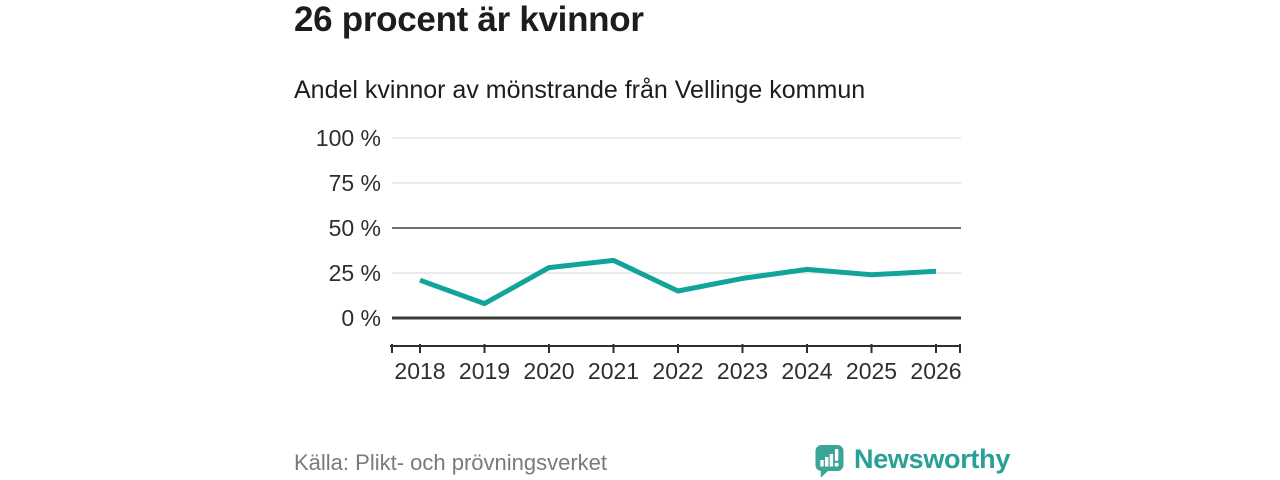 Image resolution: width=1280 pixels, height=480 pixels. I want to click on y-axis-tick-label: 100 %, so click(348, 138).